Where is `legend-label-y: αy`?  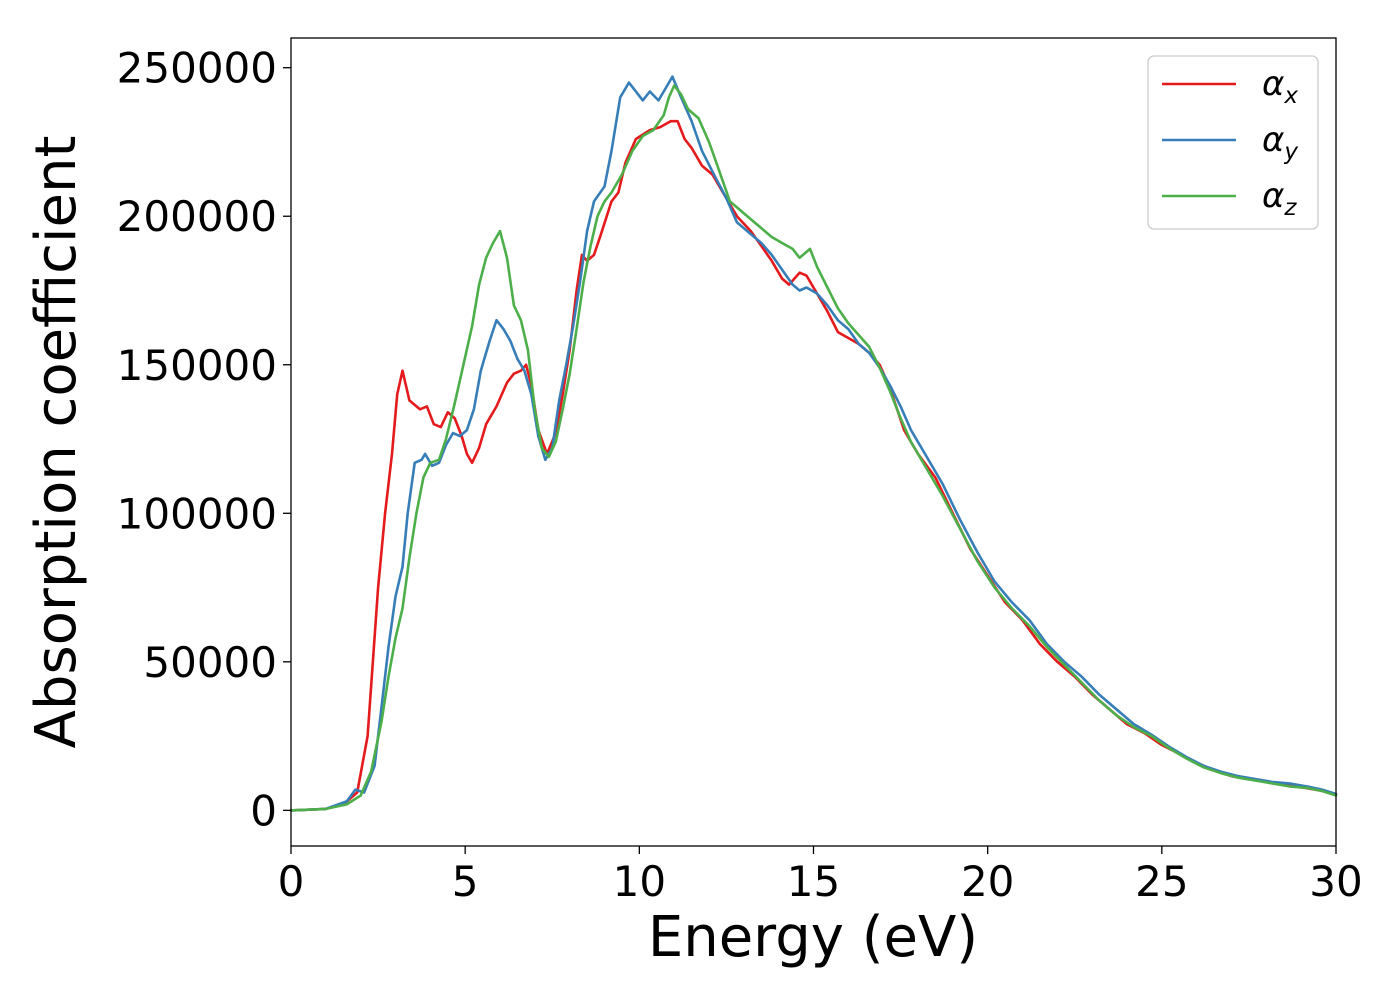
legend-label-y: αy is located at coordinates (1280, 142).